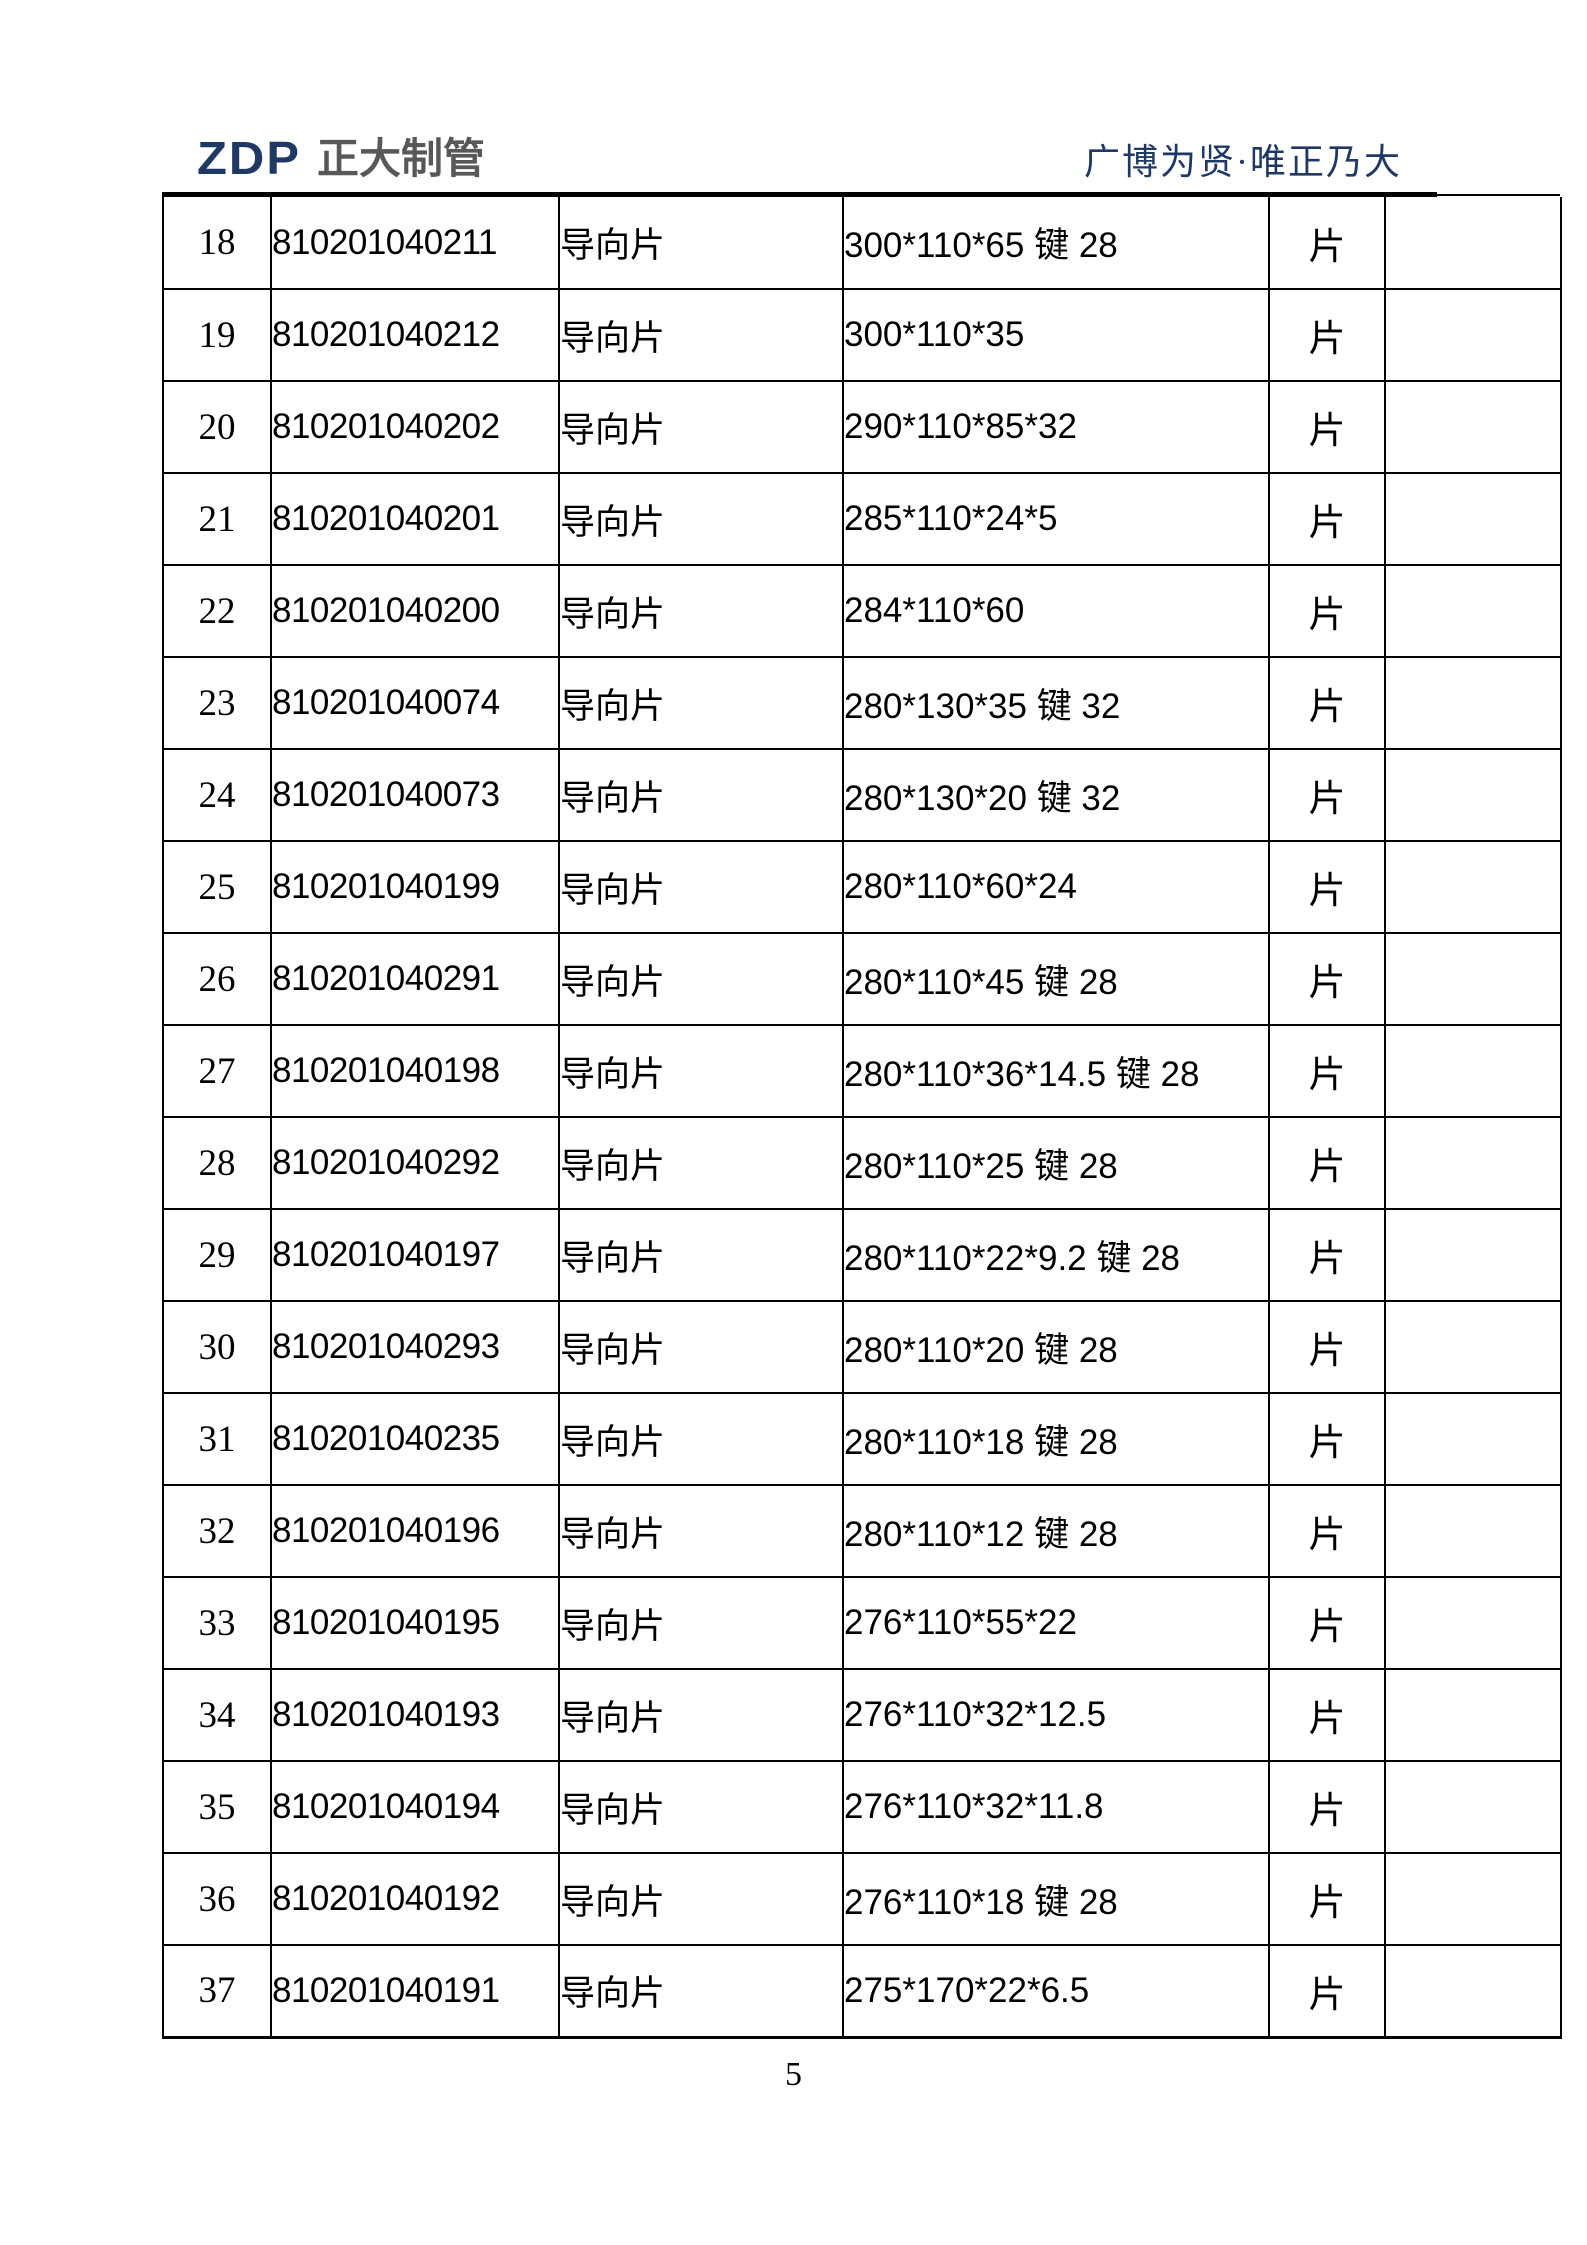 Image resolution: width=1587 pixels, height=2245 pixels. I want to click on part-spec-cell: 280*110*60*24, so click(1056, 887).